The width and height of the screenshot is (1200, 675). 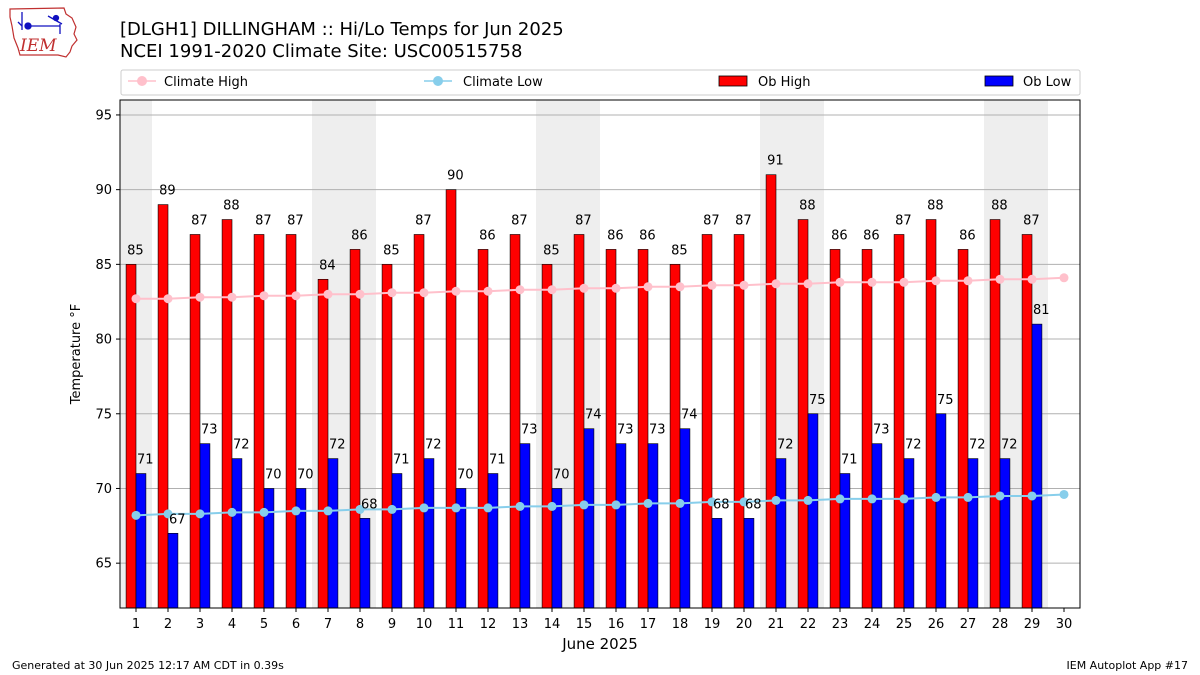 What do you see at coordinates (904, 624) in the screenshot?
I see `x-tick-label: 25` at bounding box center [904, 624].